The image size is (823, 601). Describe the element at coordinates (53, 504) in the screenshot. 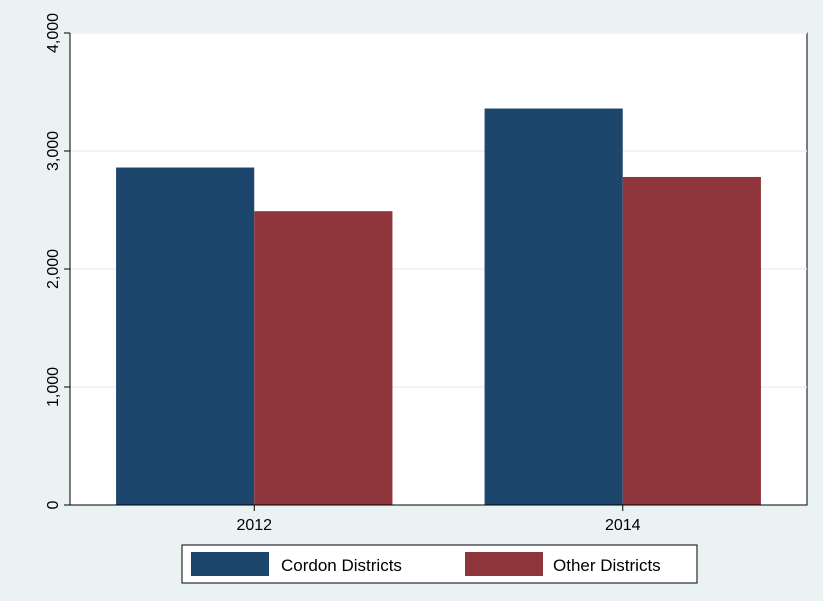

I see `y-tick-label-0: 0` at that location.